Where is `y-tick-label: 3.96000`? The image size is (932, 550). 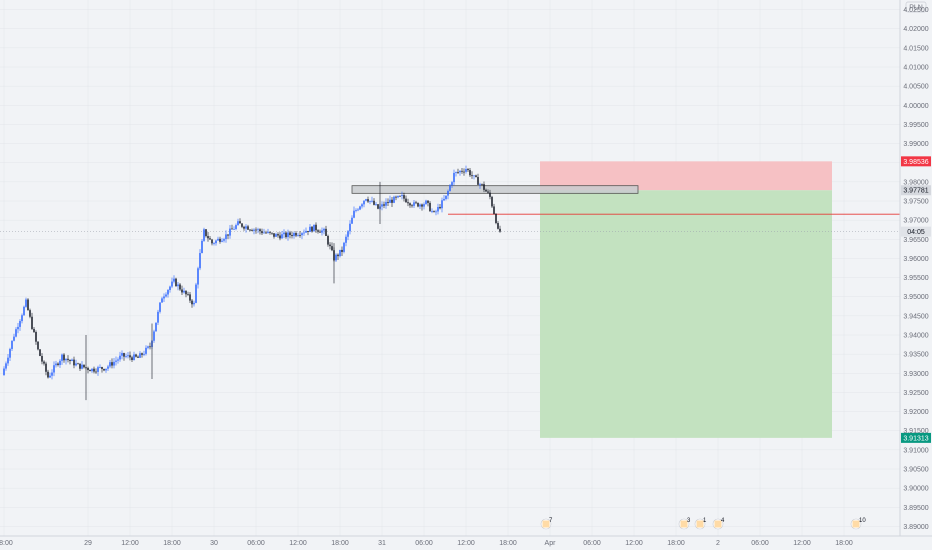 y-tick-label: 3.96000 is located at coordinates (915, 259).